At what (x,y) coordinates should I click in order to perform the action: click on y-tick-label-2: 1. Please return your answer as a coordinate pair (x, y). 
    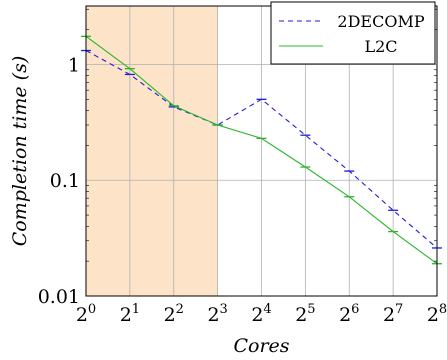
    Looking at the image, I should click on (74, 65).